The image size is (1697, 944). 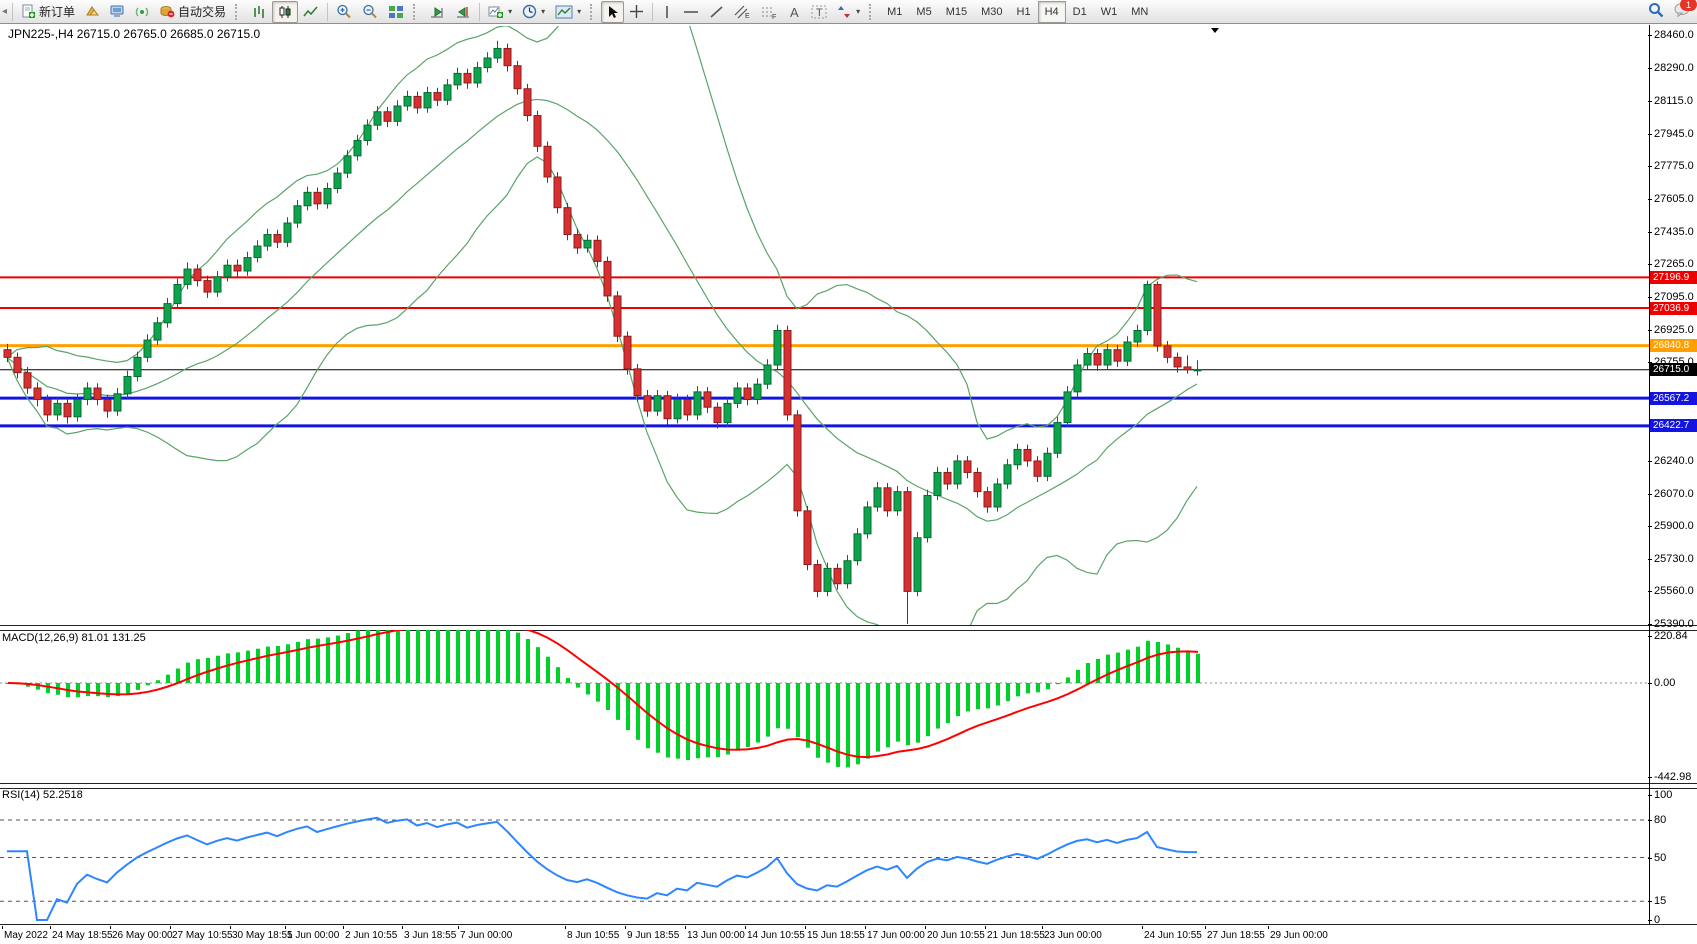 What do you see at coordinates (510, 11) in the screenshot?
I see `indicators-dropdown-arrow: ▾` at bounding box center [510, 11].